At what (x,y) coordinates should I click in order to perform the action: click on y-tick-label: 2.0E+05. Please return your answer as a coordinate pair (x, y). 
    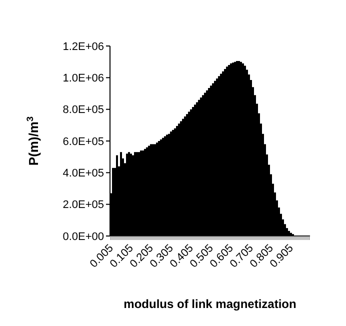
    Looking at the image, I should click on (83, 205).